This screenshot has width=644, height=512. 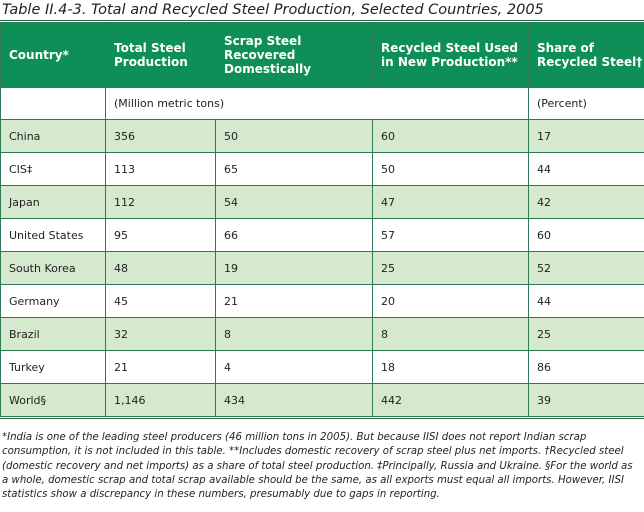 I want to click on table-row: South Korea 48 19 25 52, so click(x=322, y=268).